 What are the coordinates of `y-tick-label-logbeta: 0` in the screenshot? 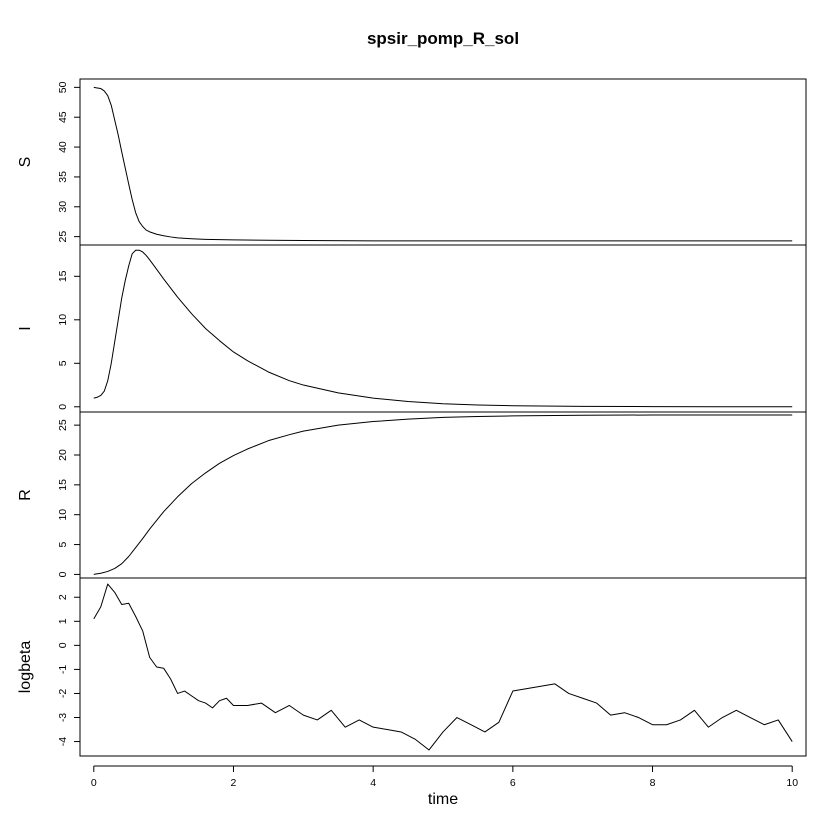 It's located at (63, 645).